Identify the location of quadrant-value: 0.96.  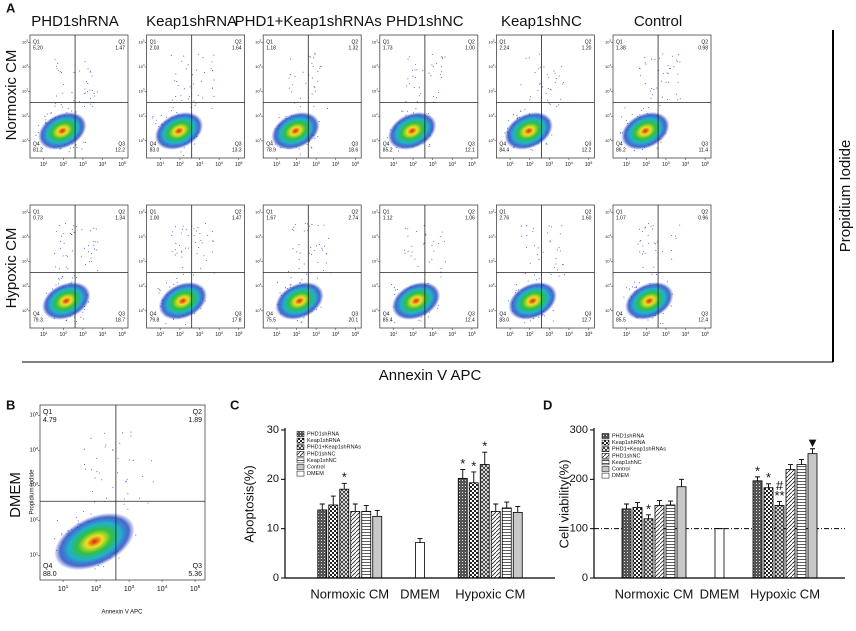
(703, 218).